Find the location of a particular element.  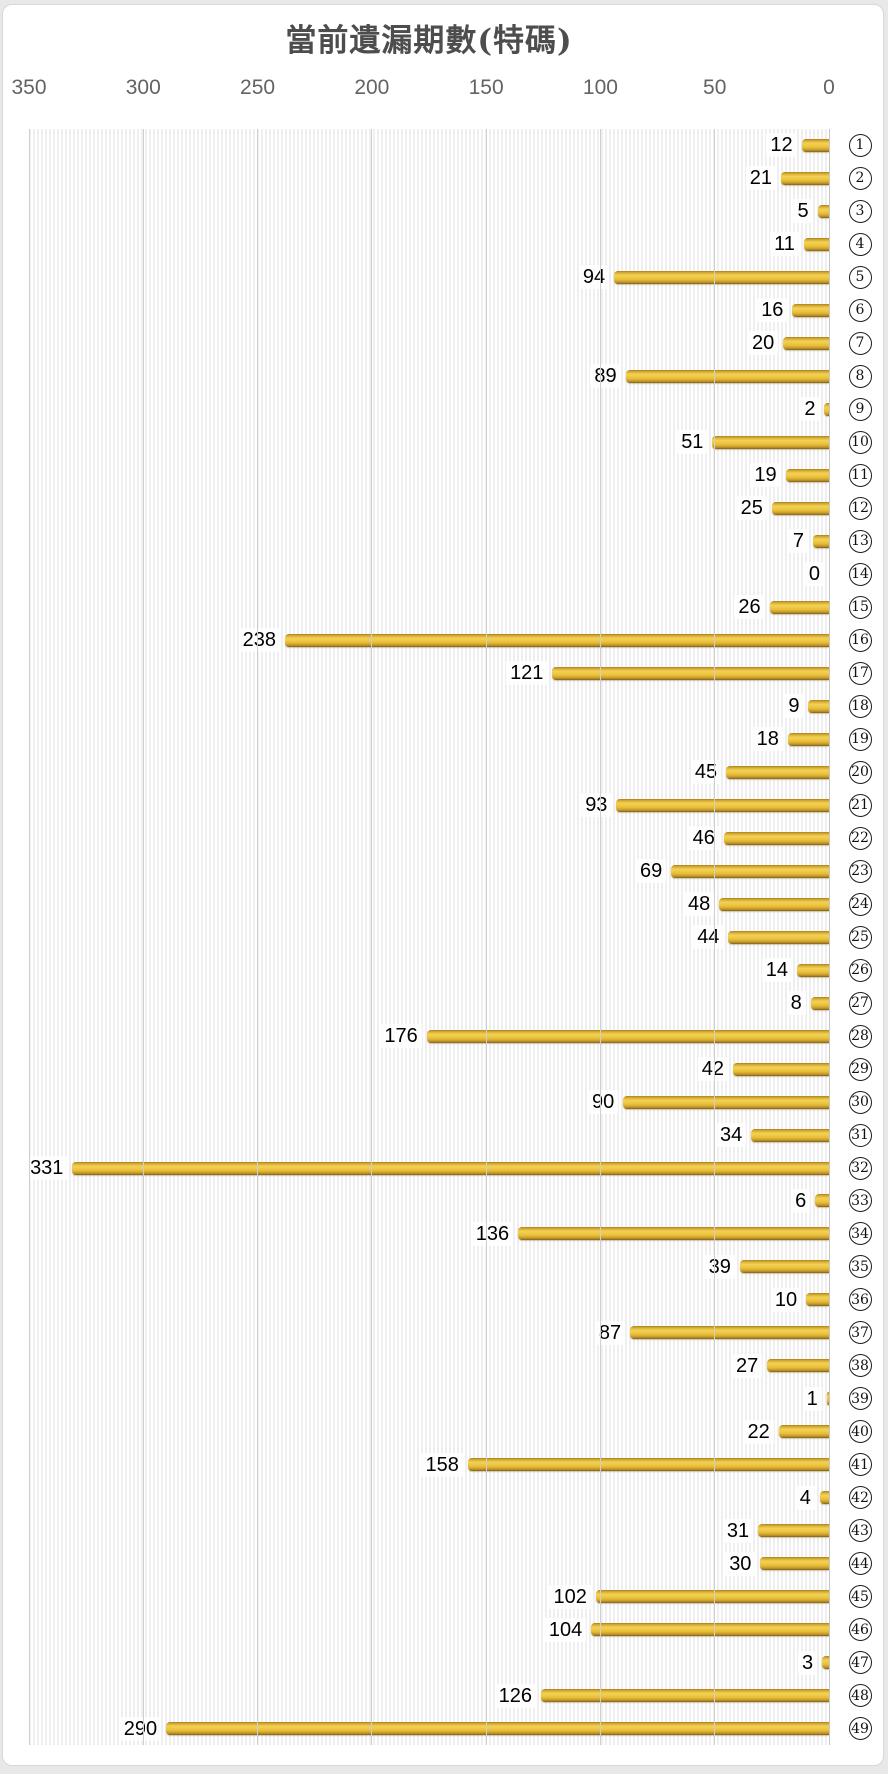

category-badge: 22 is located at coordinates (860, 838).